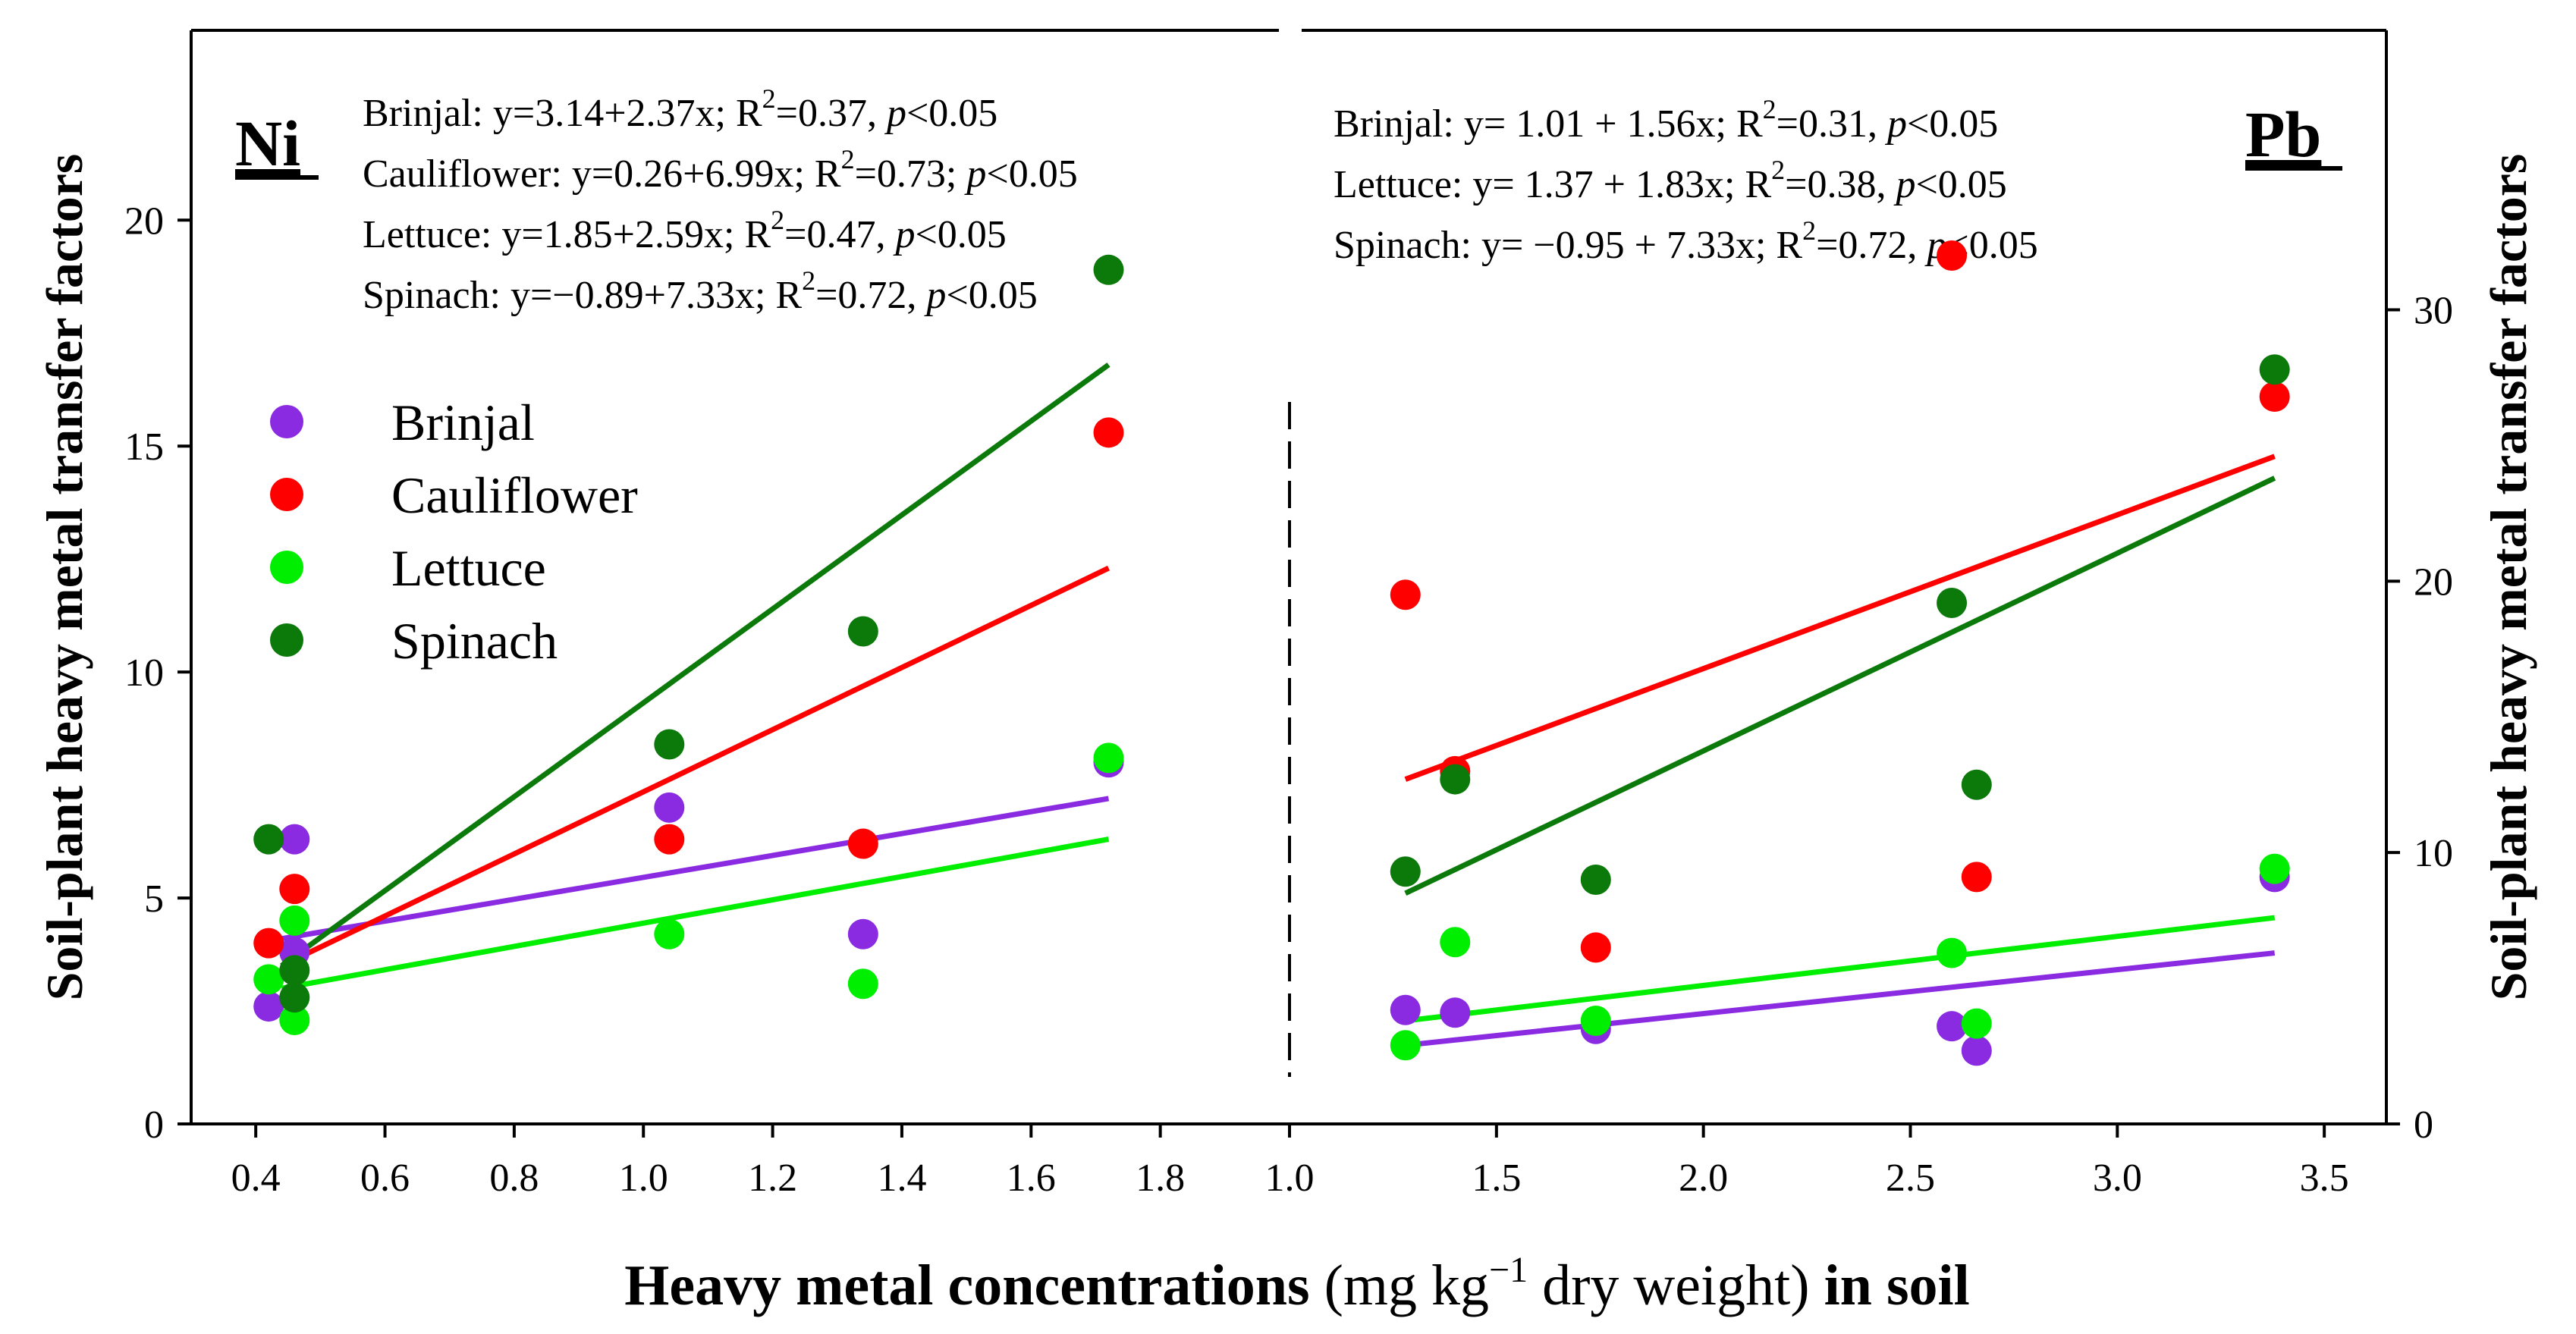 The height and width of the screenshot is (1334, 2576). What do you see at coordinates (267, 143) in the screenshot?
I see `panel-label-ni: Ni` at bounding box center [267, 143].